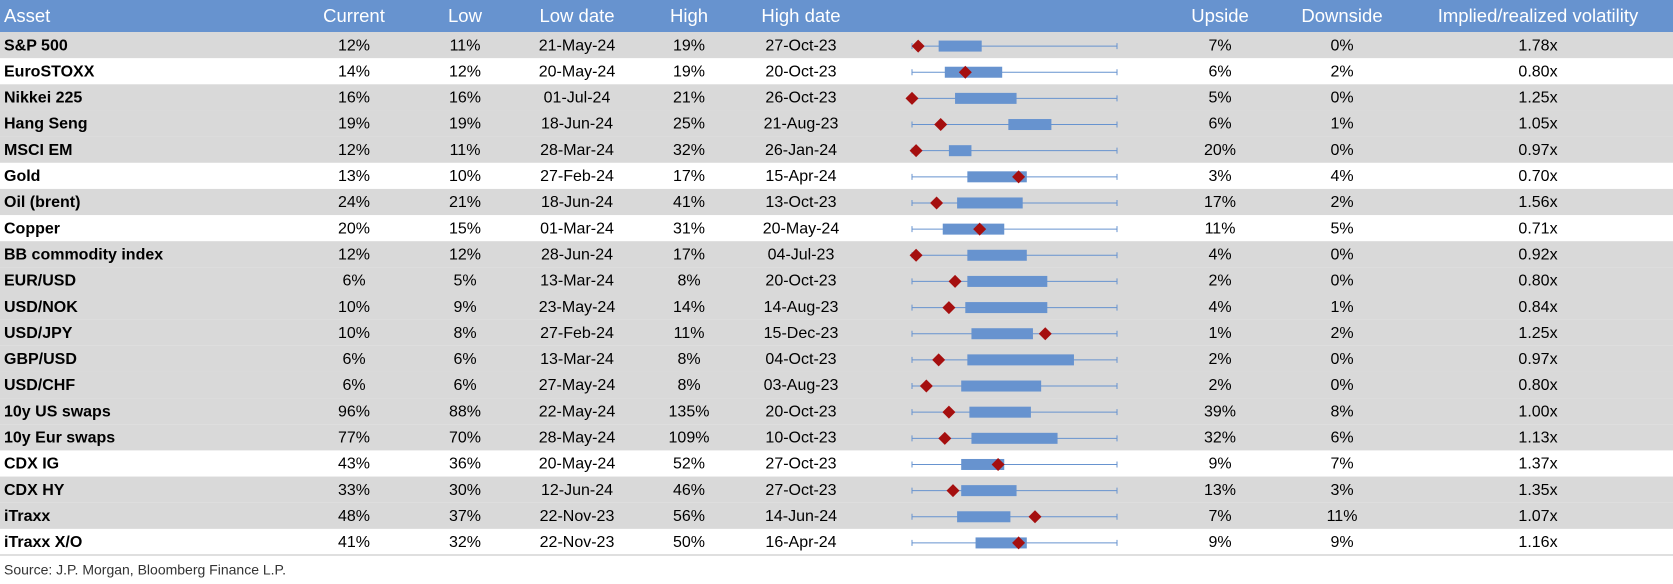 This screenshot has width=1673, height=584. I want to click on cell: 0.80x, so click(1537, 385).